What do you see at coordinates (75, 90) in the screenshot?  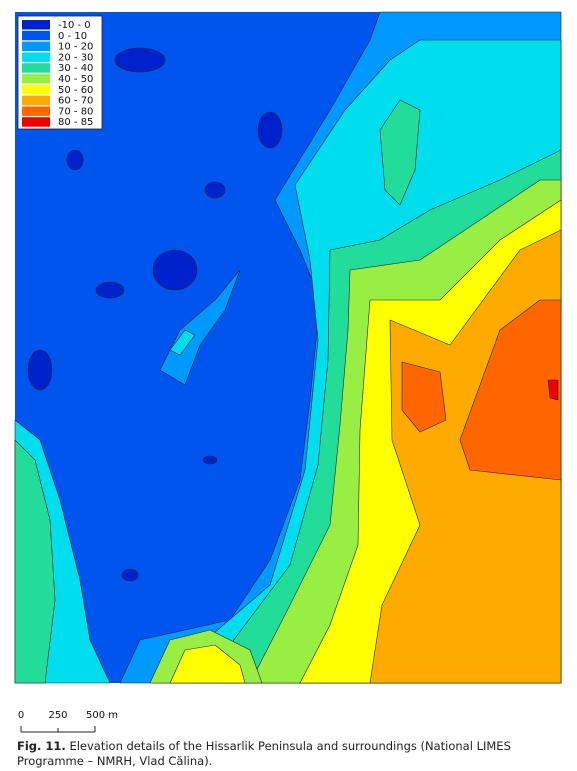 I see `legend-label: 50 - 60` at bounding box center [75, 90].